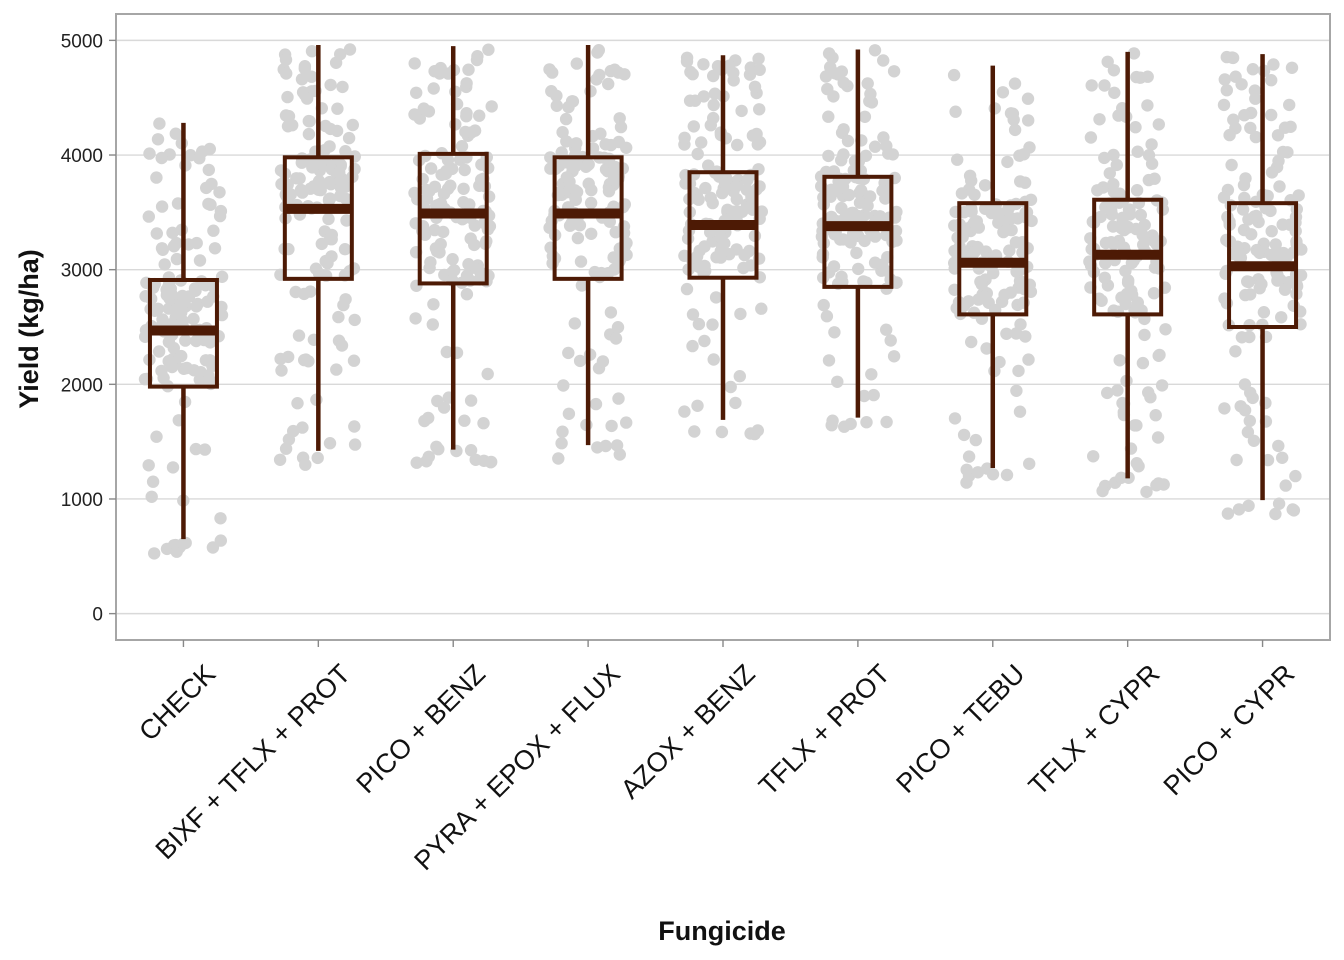 The height and width of the screenshot is (960, 1344). I want to click on y-tick-label: 5000, so click(82, 41).